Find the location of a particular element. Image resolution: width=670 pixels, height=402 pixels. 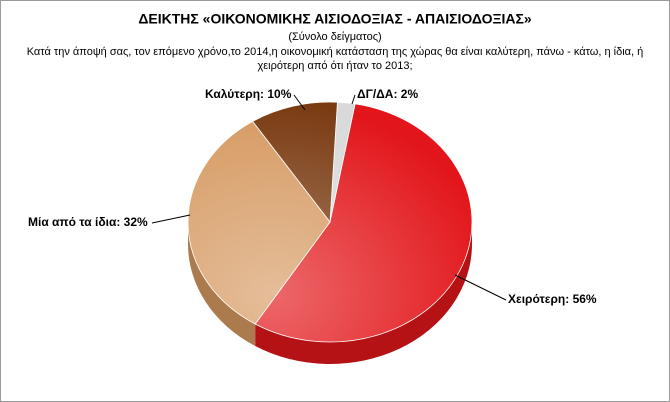

subtitle: (Σύνολο δείγματος) is located at coordinates (334, 37).